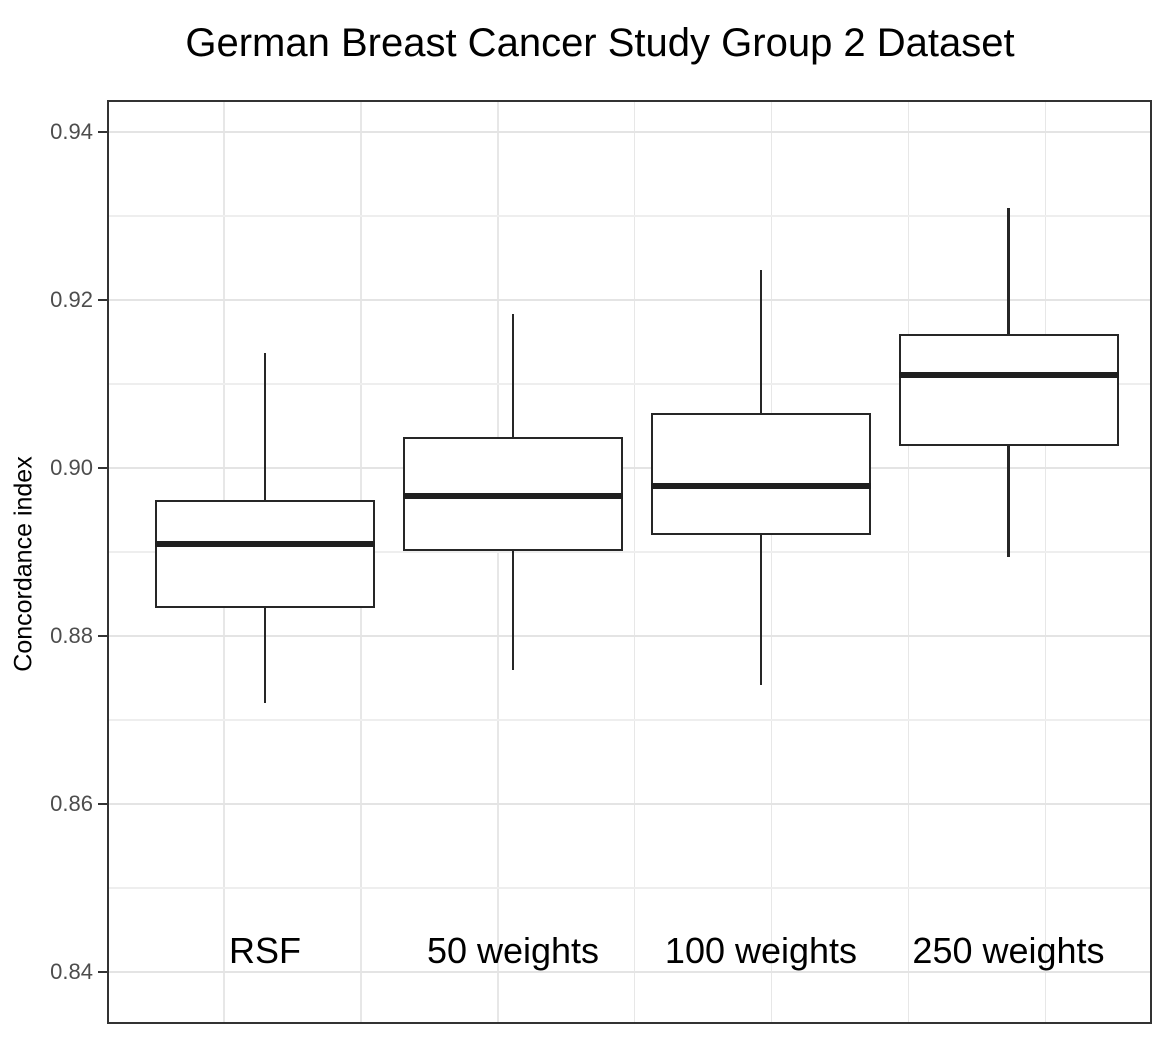  What do you see at coordinates (71, 635) in the screenshot?
I see `y-axis-tick-label: 0.88` at bounding box center [71, 635].